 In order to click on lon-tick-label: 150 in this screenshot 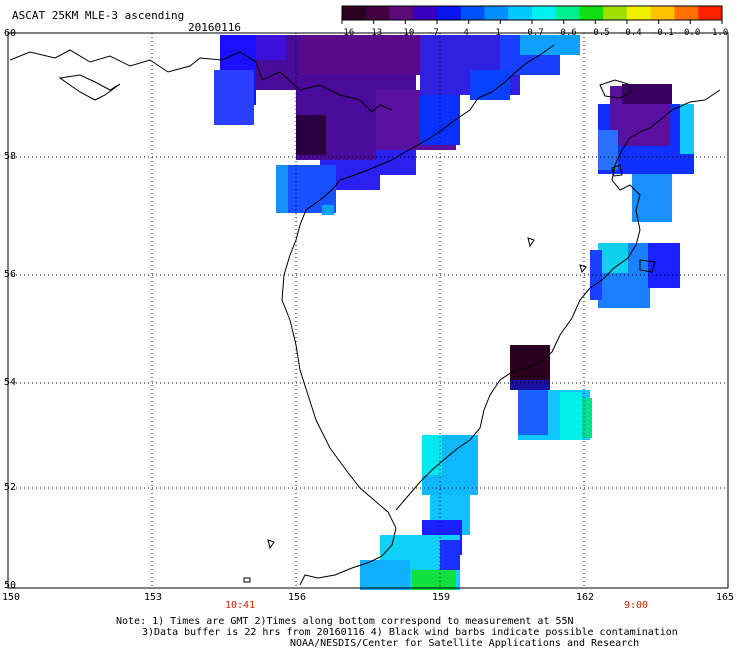, I will do `click(11, 597)`.